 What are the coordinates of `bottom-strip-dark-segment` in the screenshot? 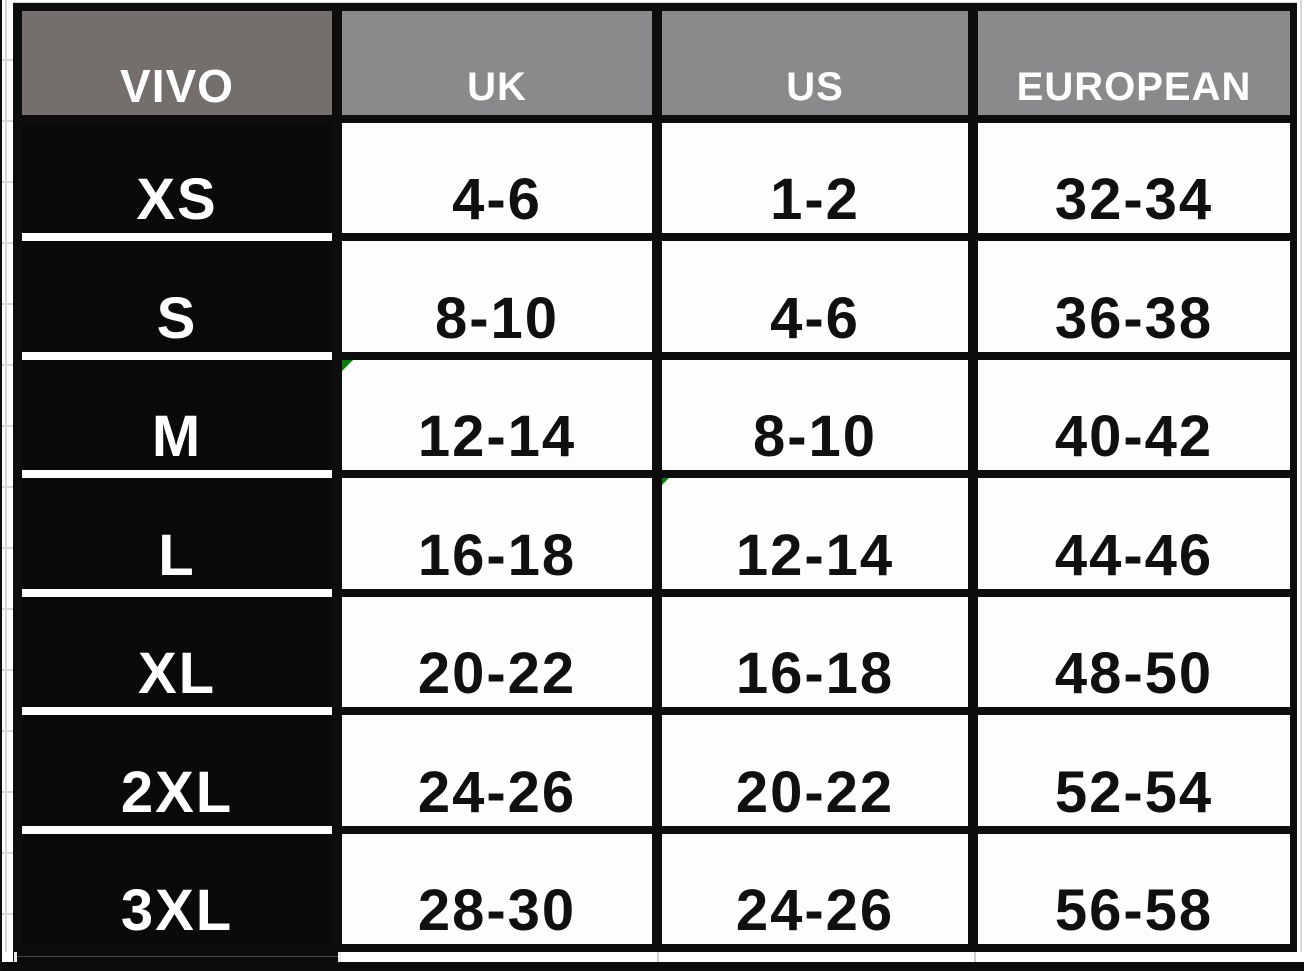 It's located at (177, 957).